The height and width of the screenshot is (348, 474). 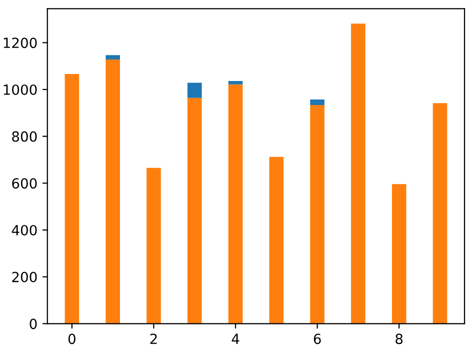 I want to click on x-tick-label: 4, so click(x=236, y=339).